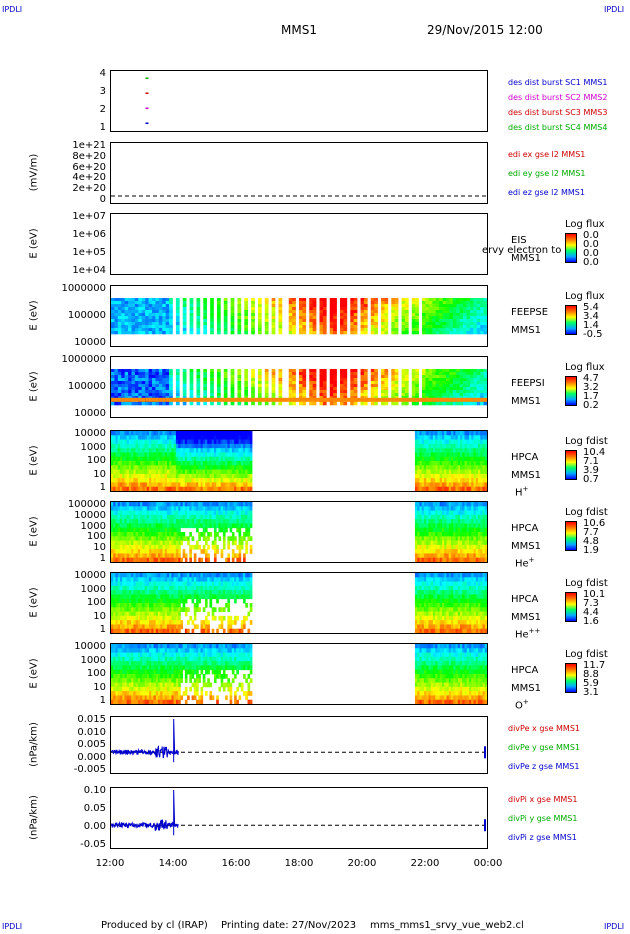 This screenshot has width=630, height=934. What do you see at coordinates (96, 460) in the screenshot?
I see `y-tick: 100` at bounding box center [96, 460].